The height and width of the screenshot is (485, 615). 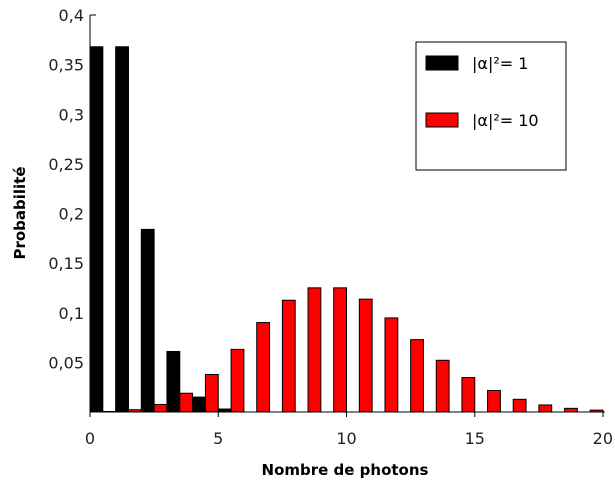 I want to click on x-tick-label: 15, so click(x=475, y=438).